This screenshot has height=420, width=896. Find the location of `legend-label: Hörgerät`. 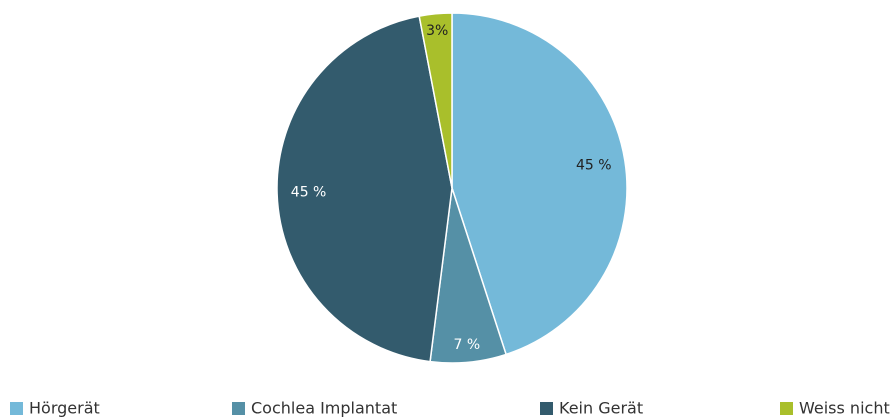

legend-label: Hörgerät is located at coordinates (64, 408).